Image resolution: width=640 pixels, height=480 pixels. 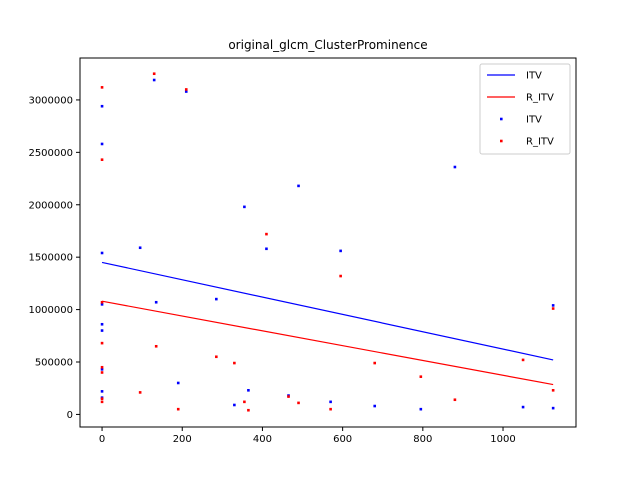 I want to click on x-tick-label: 400, so click(x=262, y=439).